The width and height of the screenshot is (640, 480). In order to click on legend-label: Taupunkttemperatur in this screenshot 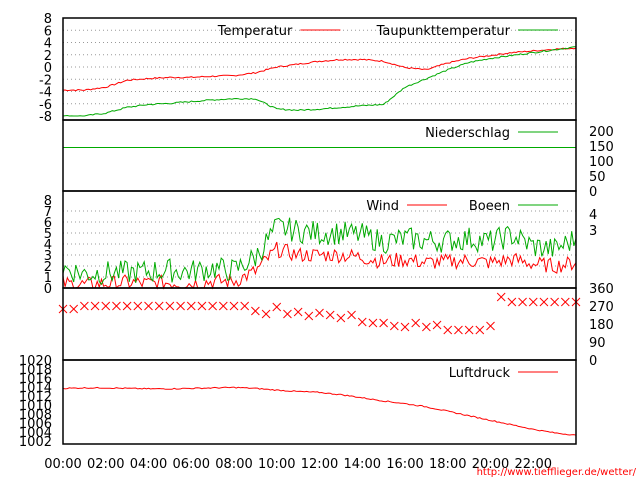, I will do `click(443, 31)`.